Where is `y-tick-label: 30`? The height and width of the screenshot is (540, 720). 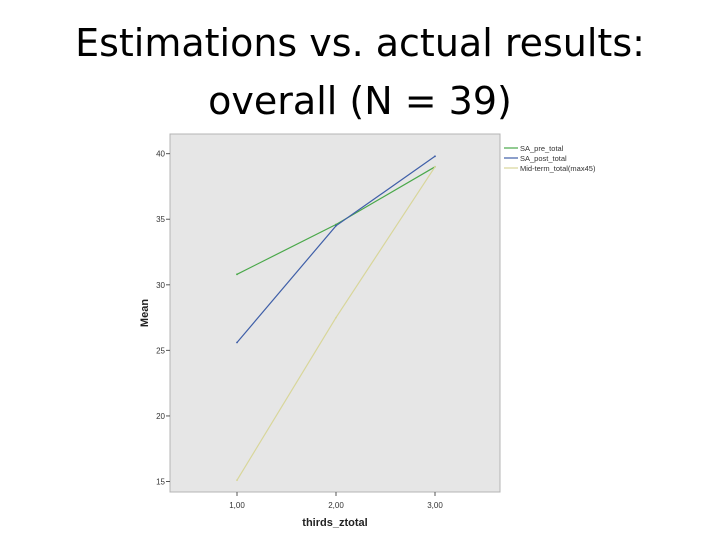 y-tick-label: 30 is located at coordinates (160, 285).